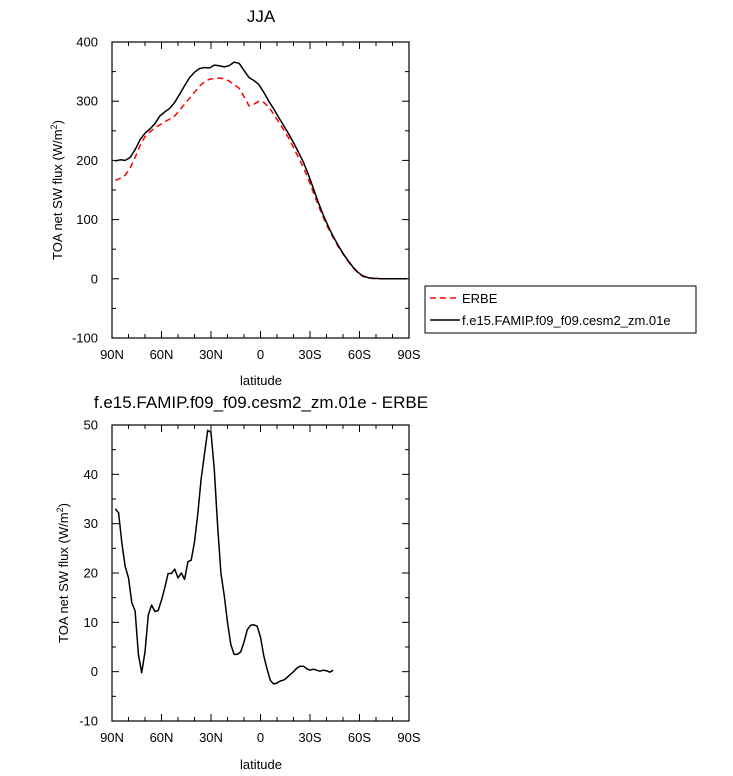 The image size is (733, 776). What do you see at coordinates (91, 573) in the screenshot?
I see `y-tick-label: 20` at bounding box center [91, 573].